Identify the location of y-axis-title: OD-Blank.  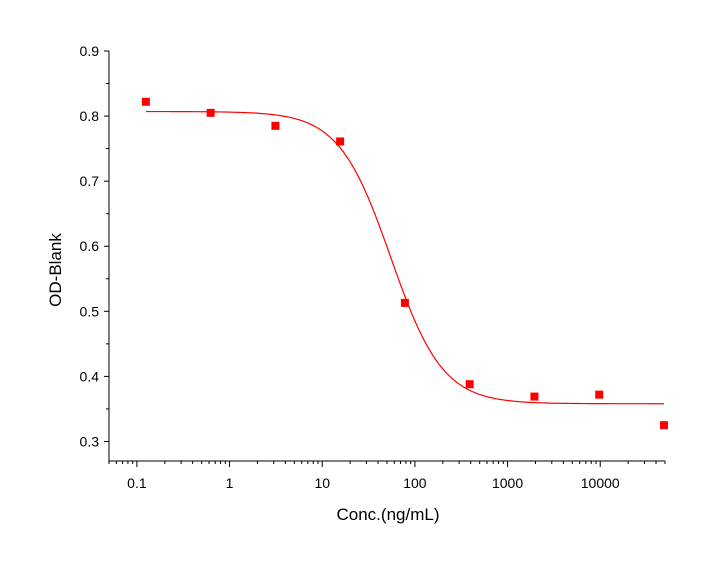
(55, 270).